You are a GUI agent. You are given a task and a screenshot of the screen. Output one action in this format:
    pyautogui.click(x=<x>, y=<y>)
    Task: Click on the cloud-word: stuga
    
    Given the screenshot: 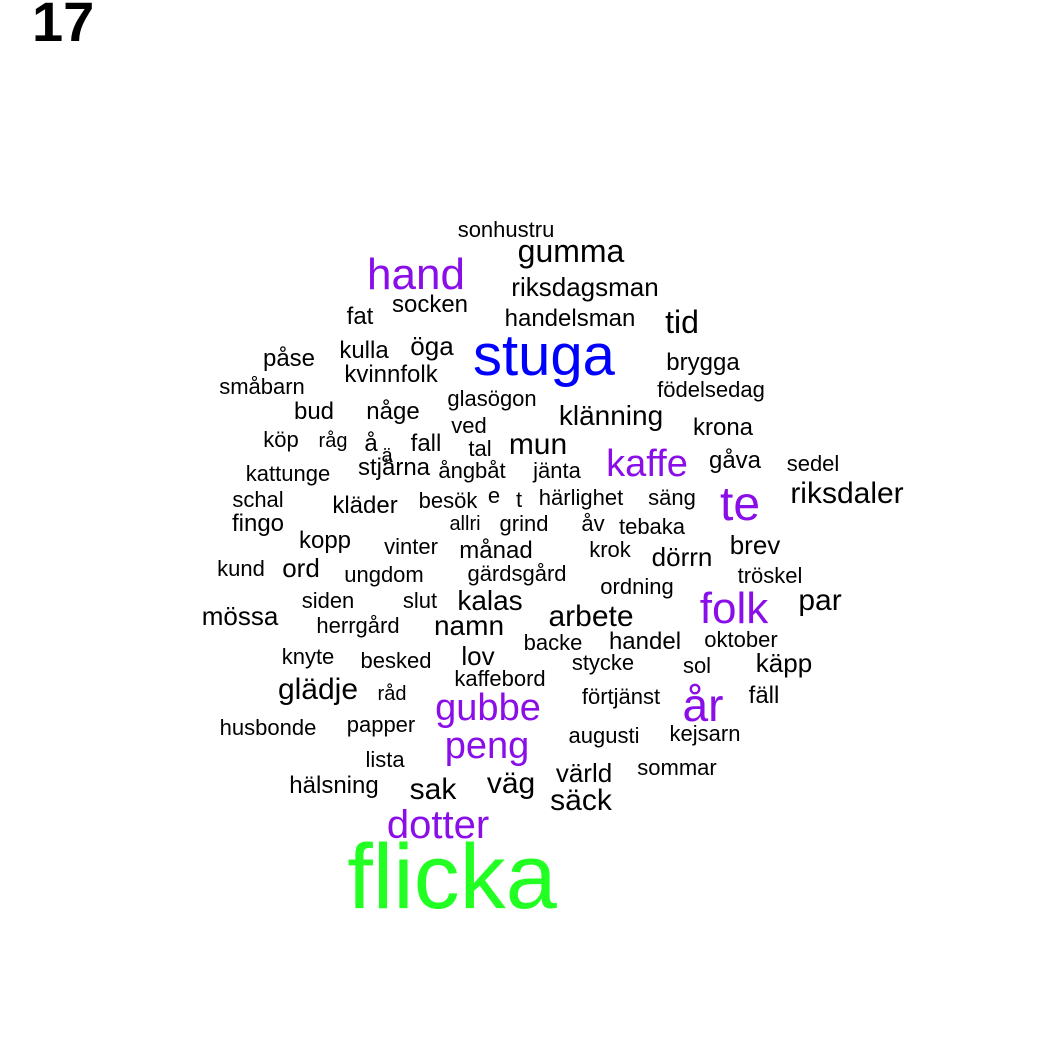 What is the action you would take?
    pyautogui.click(x=544, y=355)
    